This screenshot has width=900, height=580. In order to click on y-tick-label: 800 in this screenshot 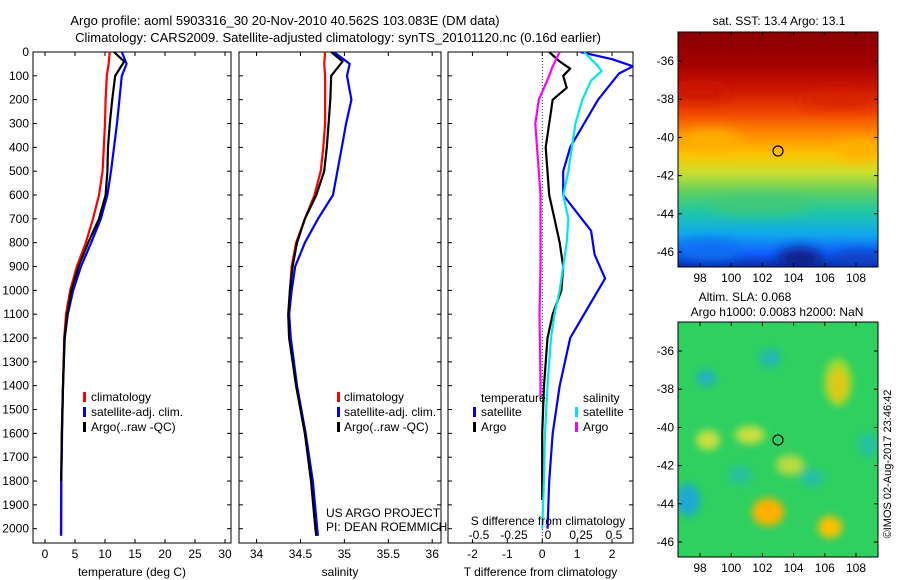, I will do `click(19, 243)`.